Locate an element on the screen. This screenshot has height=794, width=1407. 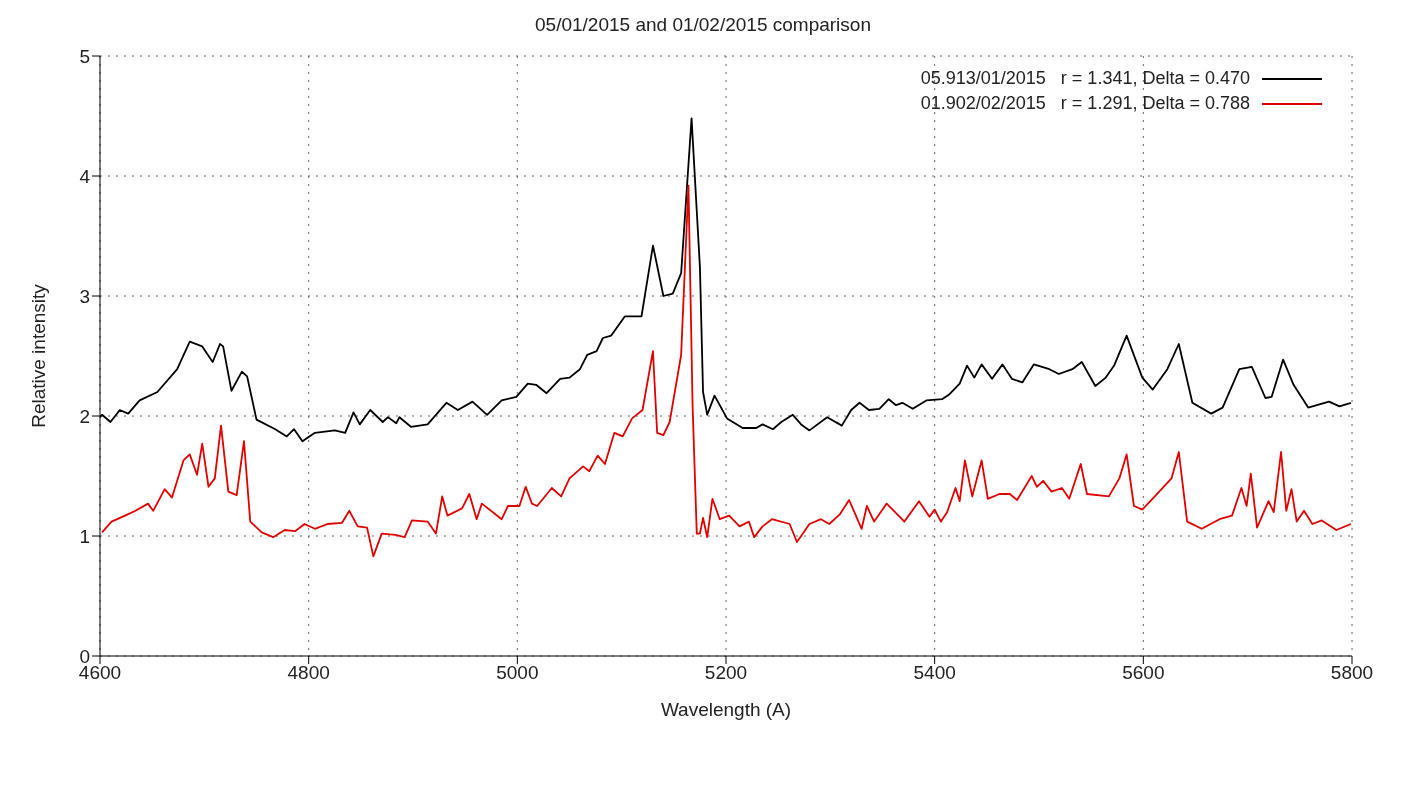
x-axis-title: Wavelength (A) is located at coordinates (726, 709).